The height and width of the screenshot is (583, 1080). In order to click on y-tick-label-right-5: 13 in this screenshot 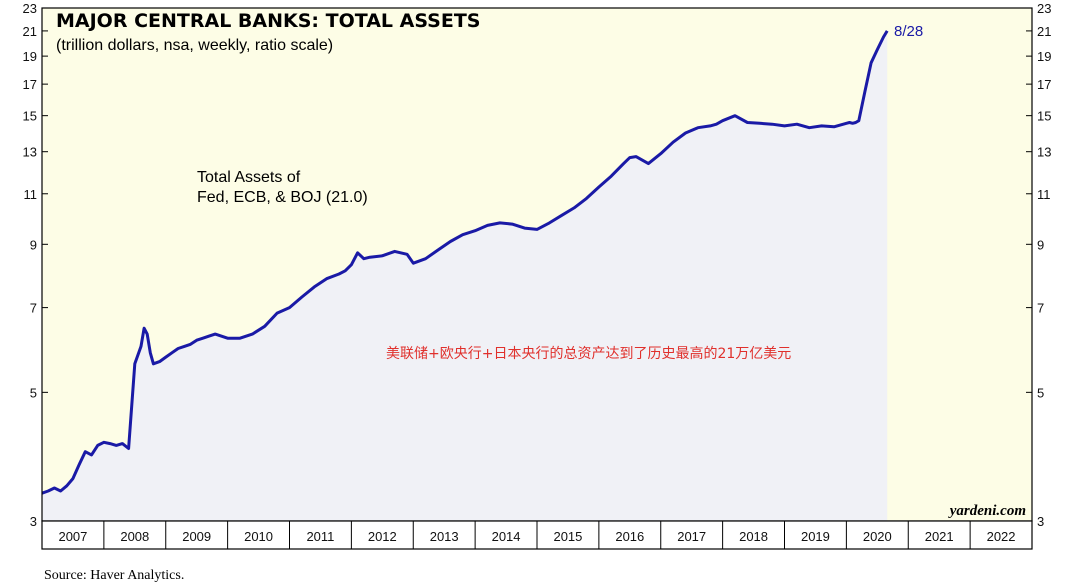, I will do `click(1044, 152)`.